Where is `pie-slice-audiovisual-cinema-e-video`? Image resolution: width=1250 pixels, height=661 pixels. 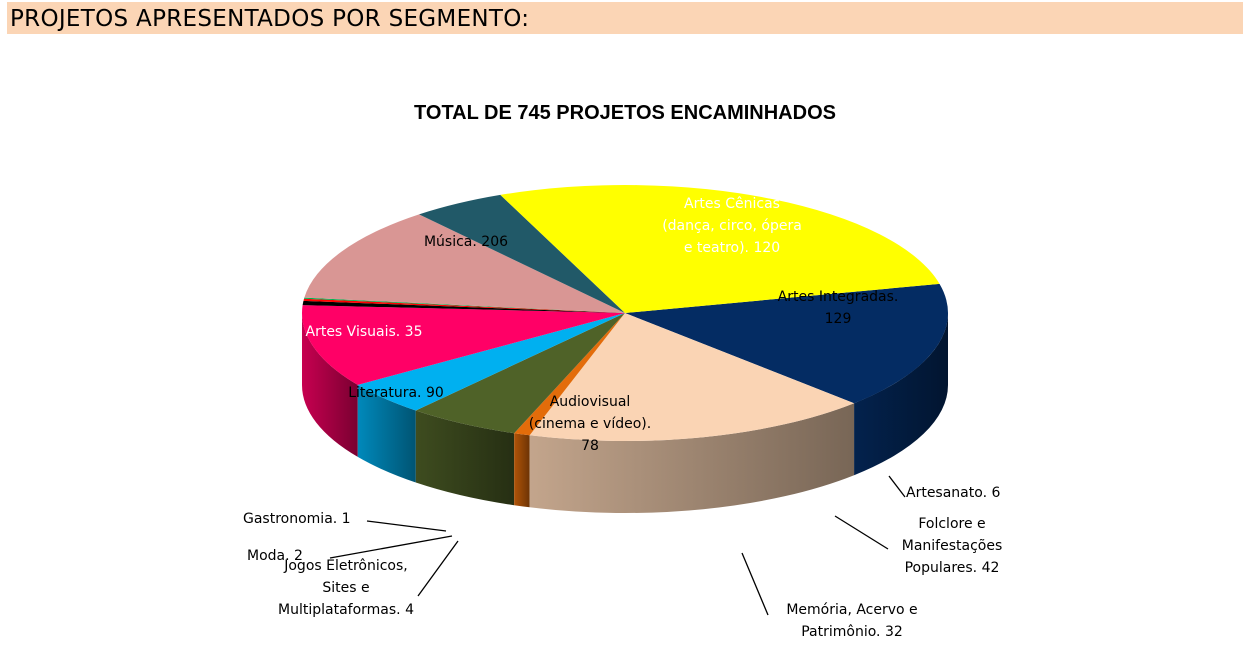 pie-slice-audiovisual-cinema-e-video is located at coordinates (463, 345).